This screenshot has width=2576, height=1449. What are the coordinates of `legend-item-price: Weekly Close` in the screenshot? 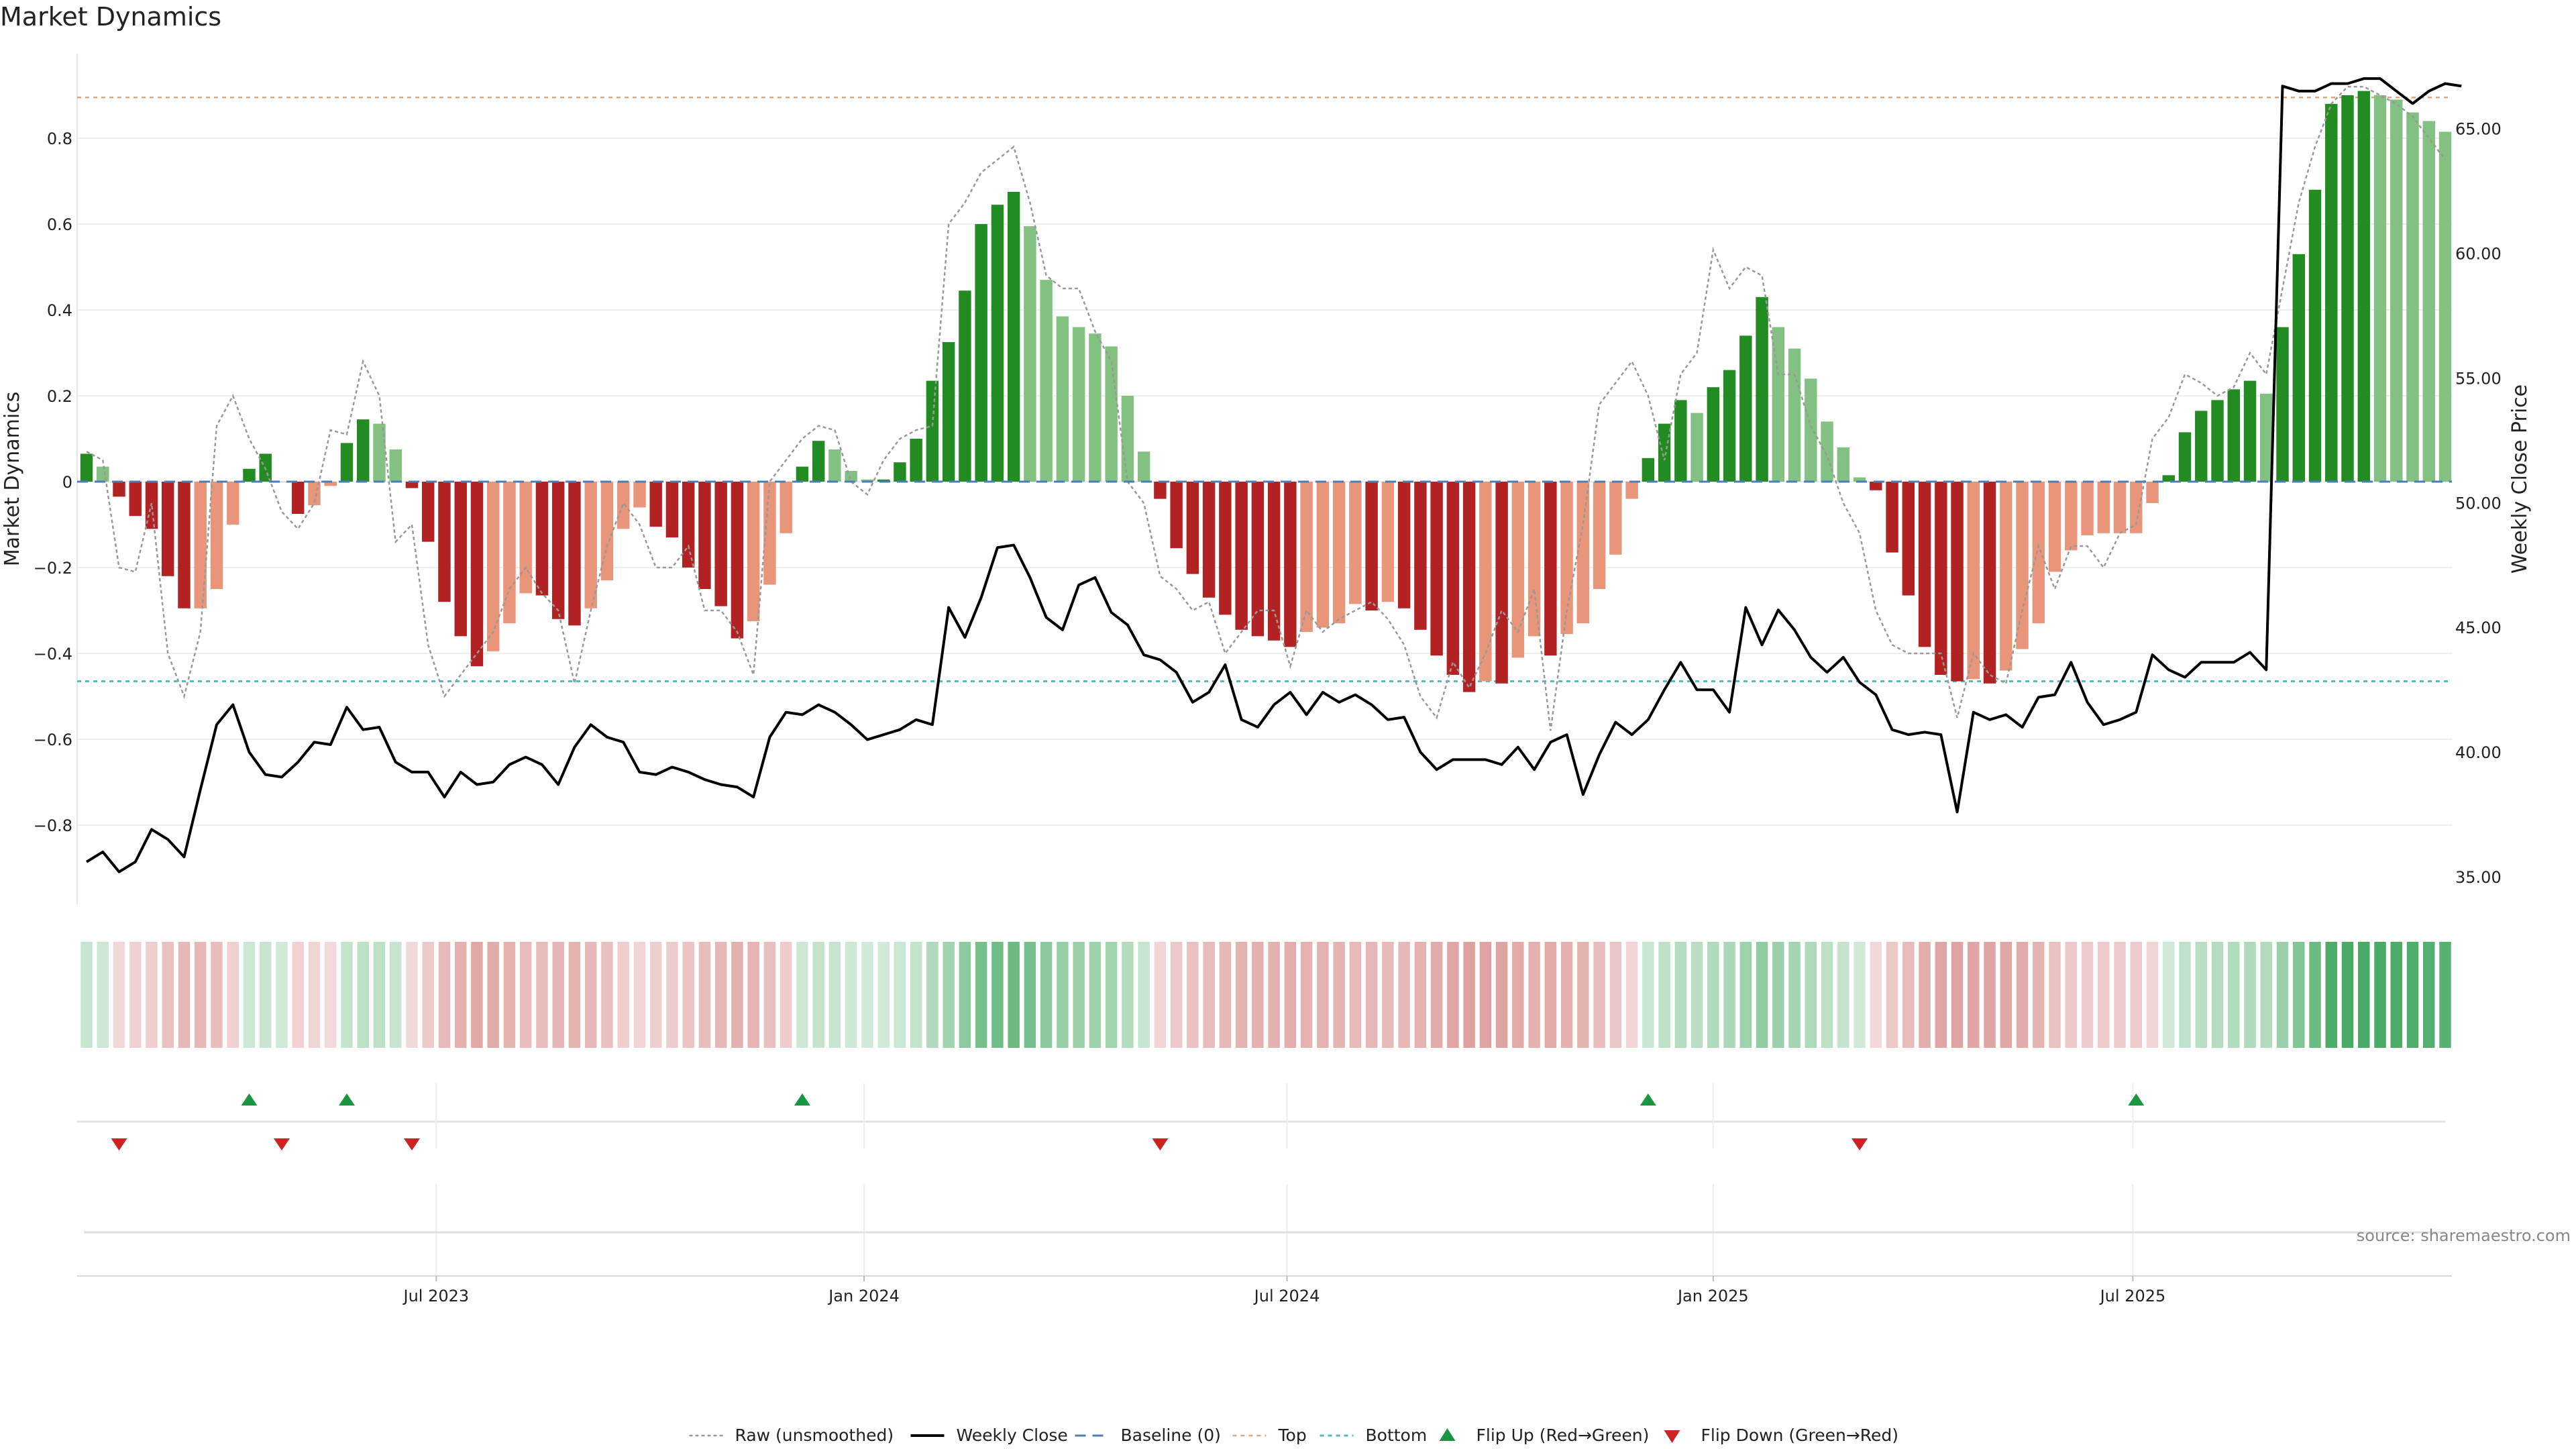 It's located at (989, 1435).